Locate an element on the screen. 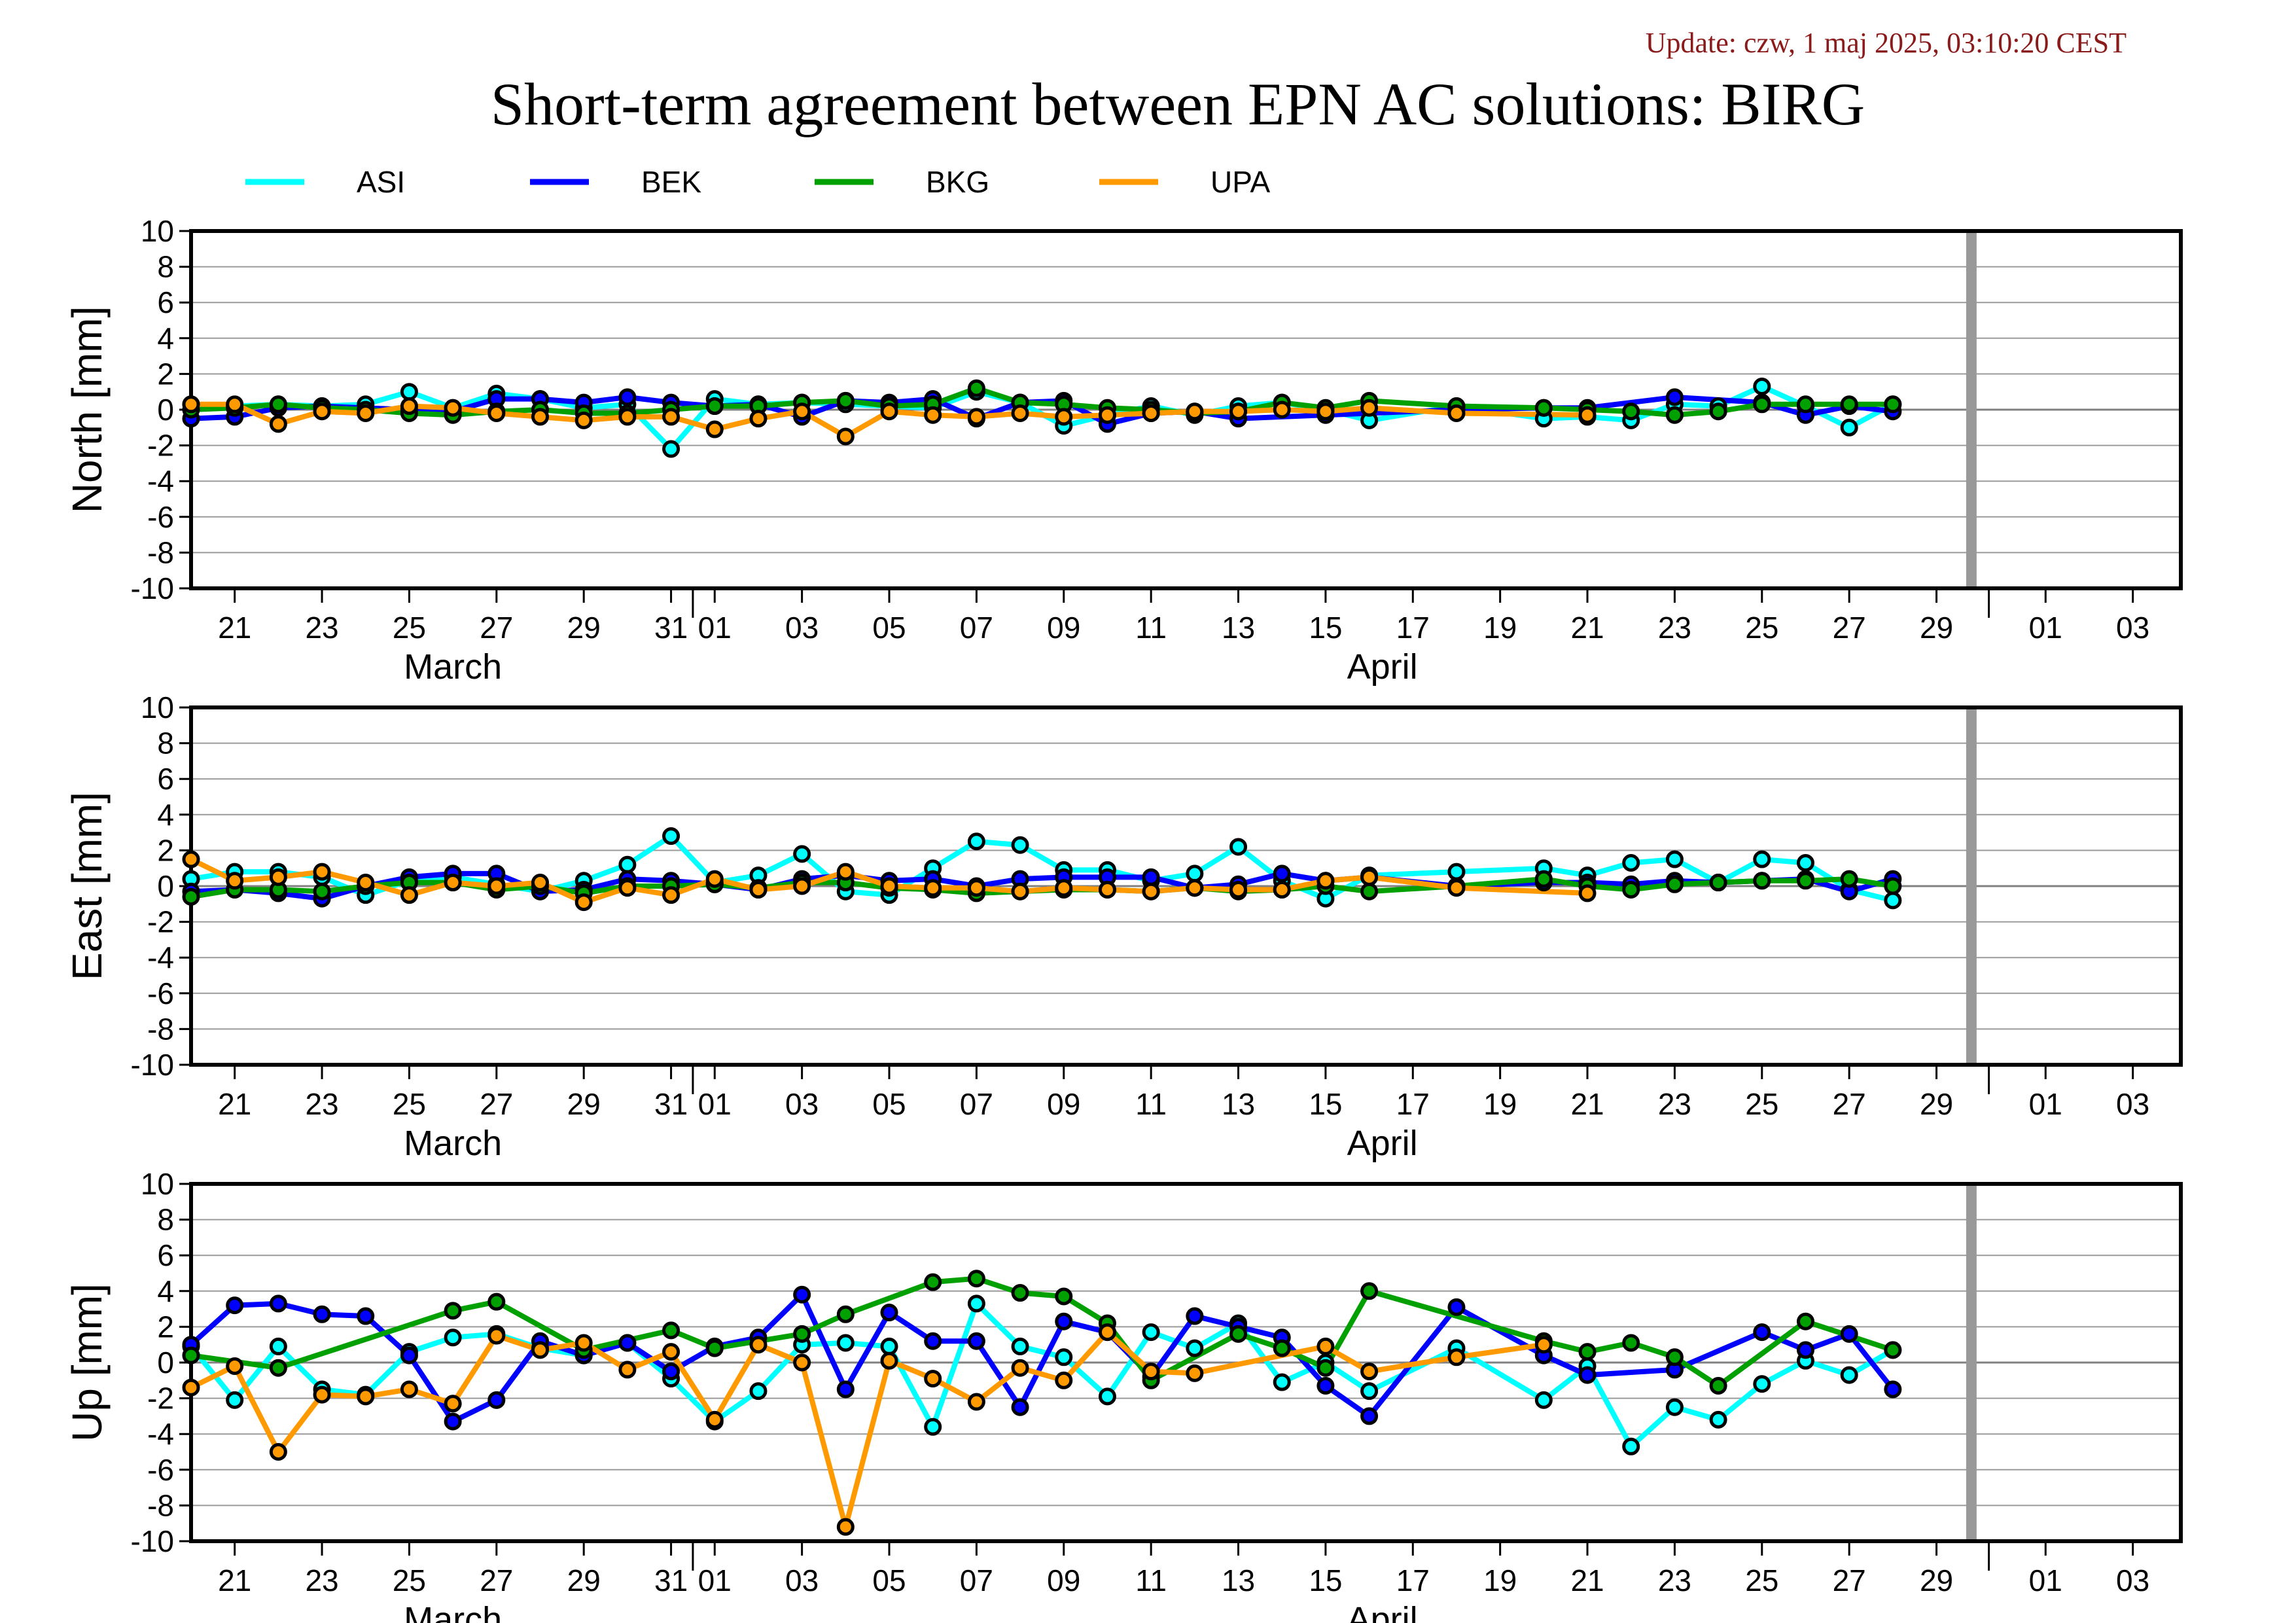 The width and height of the screenshot is (2296, 1623). x-tick-label: 19 is located at coordinates (1500, 1104).